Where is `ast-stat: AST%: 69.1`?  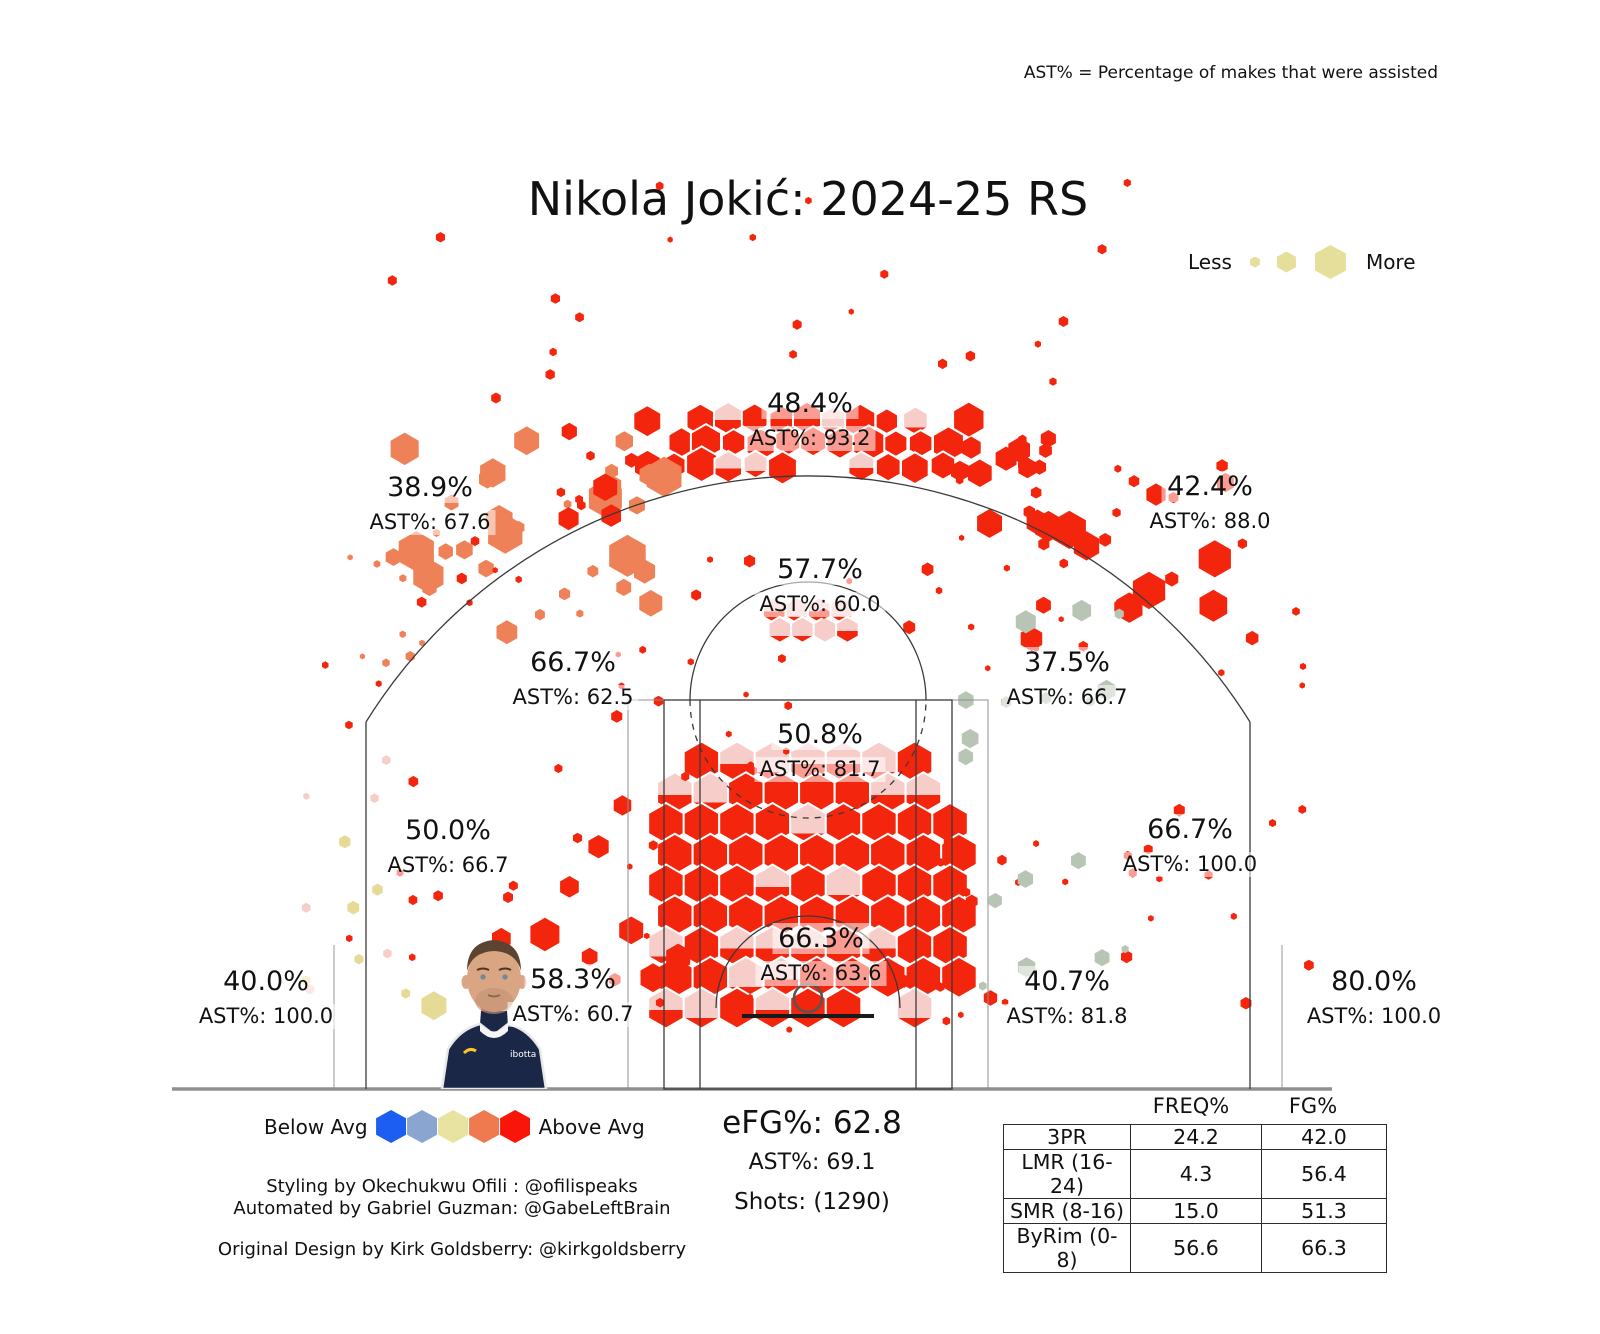
ast-stat: AST%: 69.1 is located at coordinates (812, 1162).